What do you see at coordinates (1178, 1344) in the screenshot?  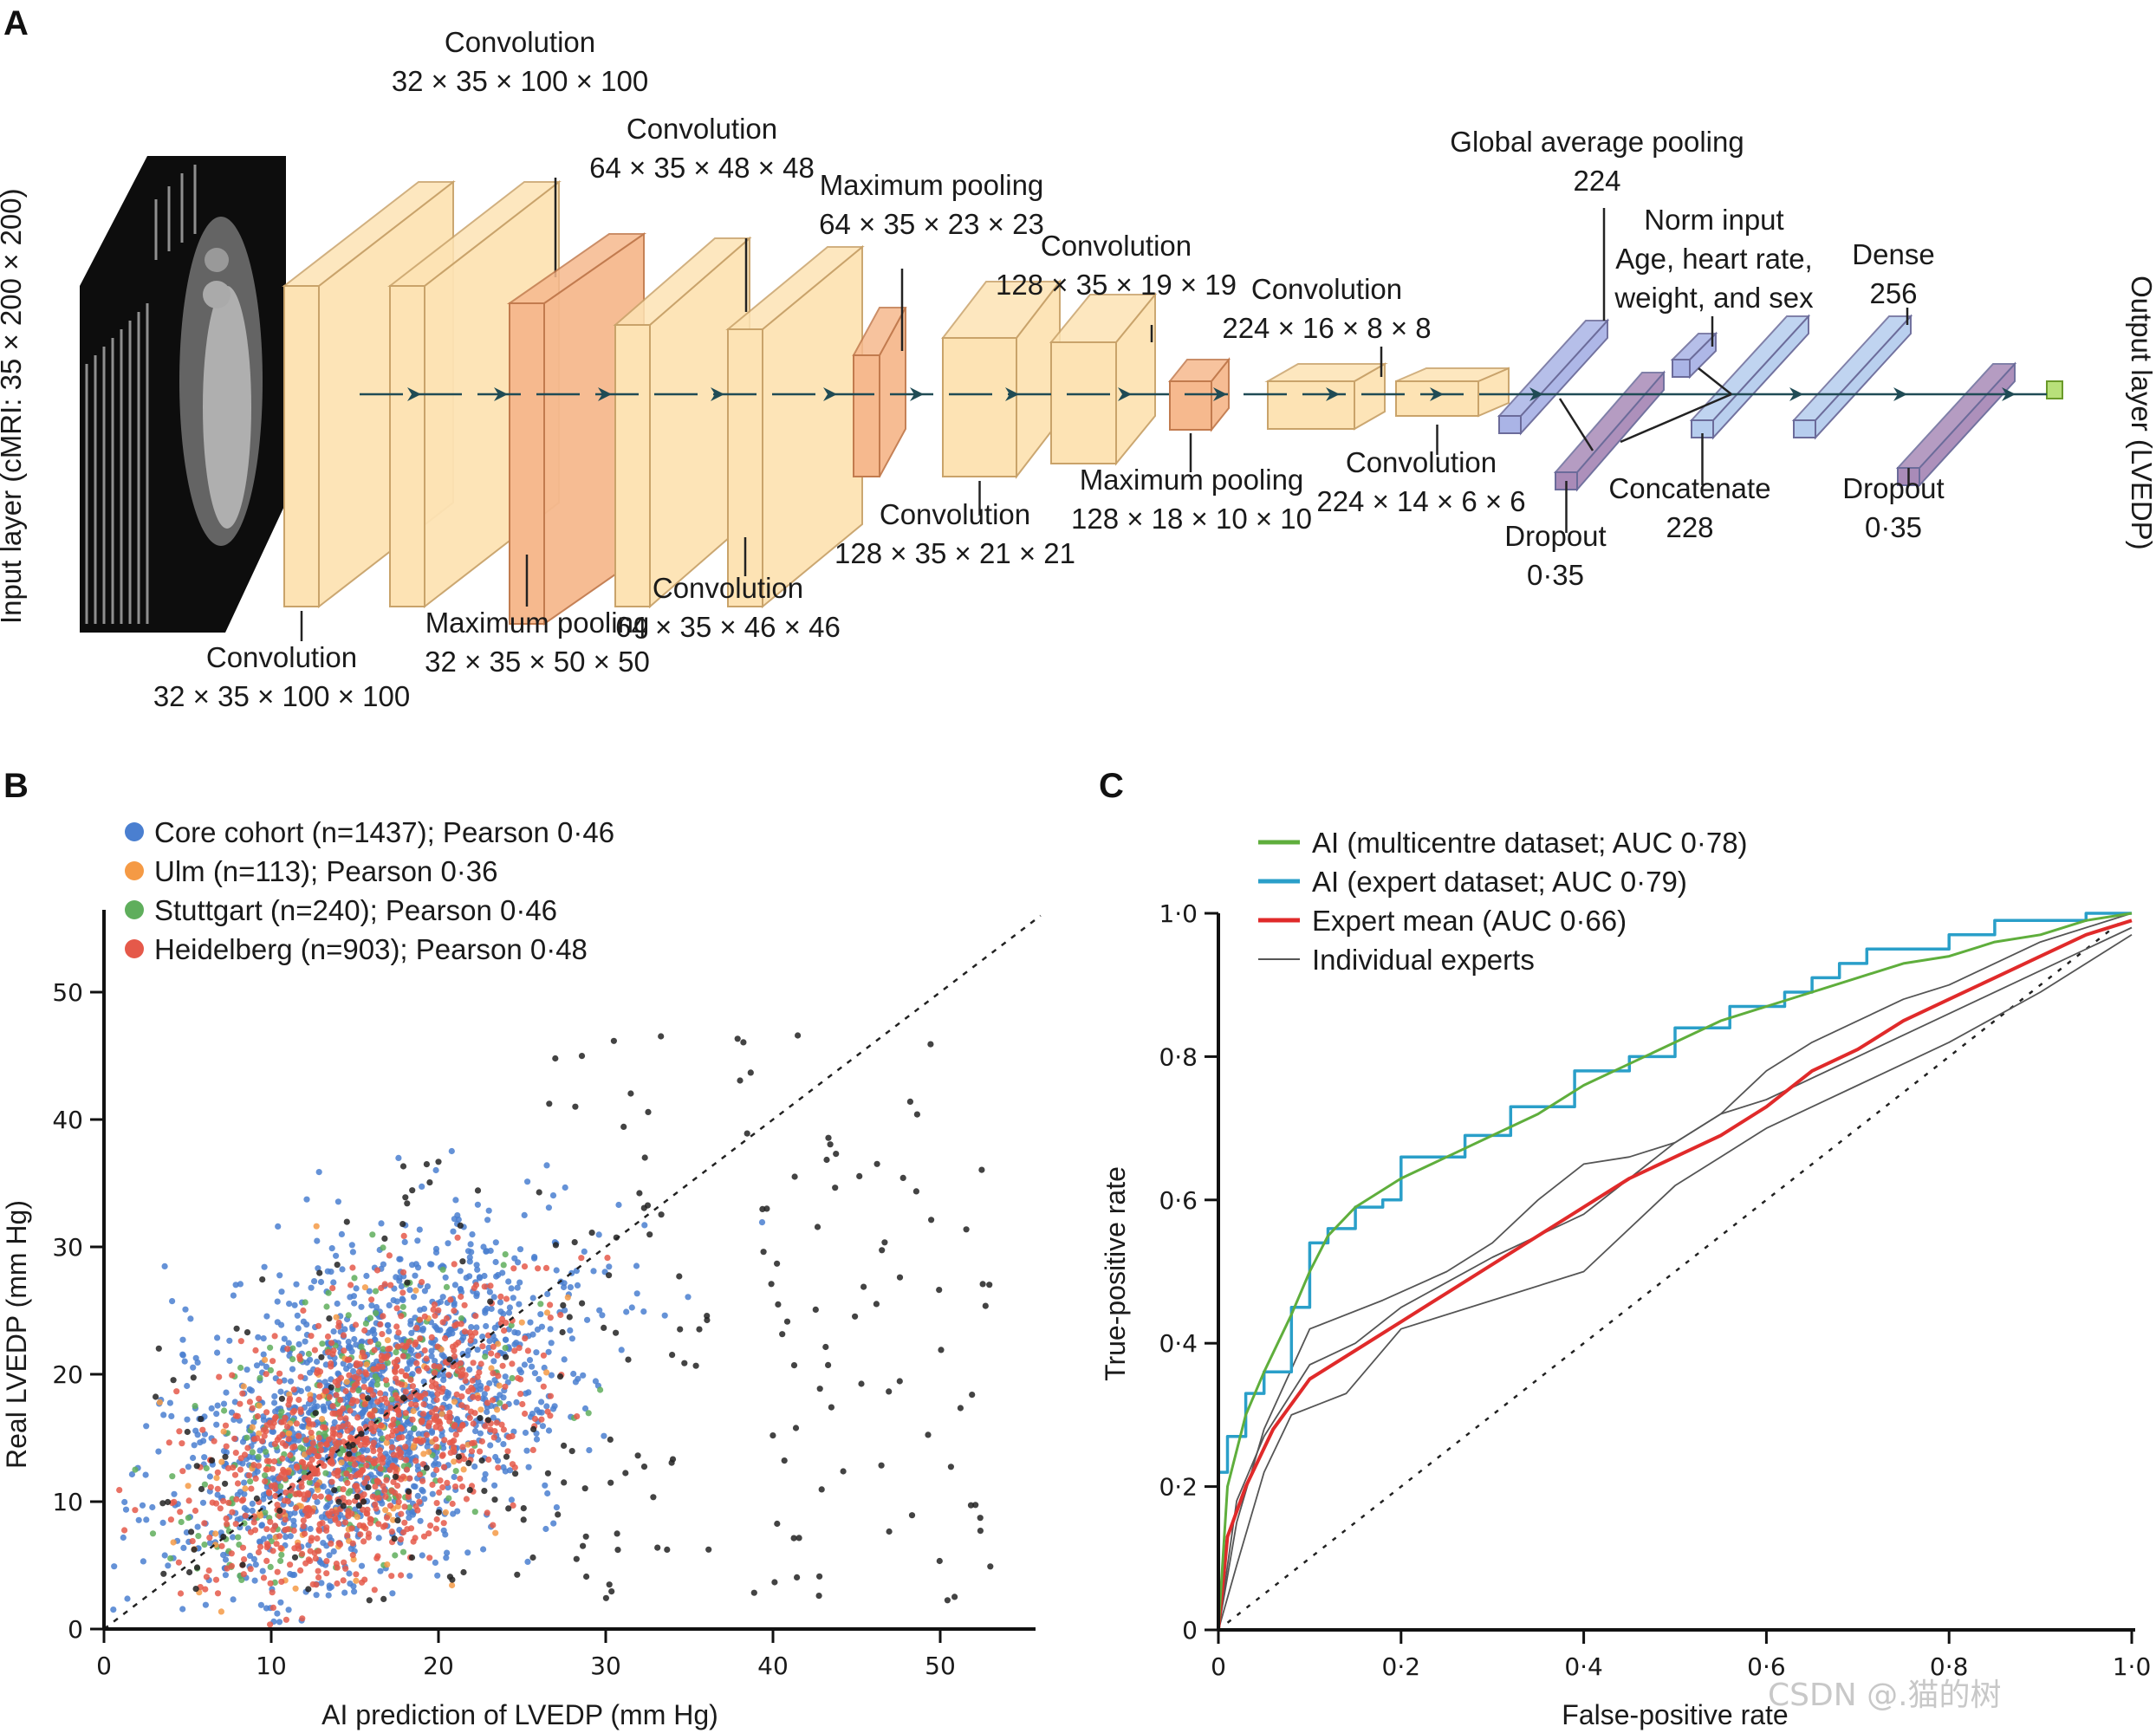 I see `y-tick-label: 0·4` at bounding box center [1178, 1344].